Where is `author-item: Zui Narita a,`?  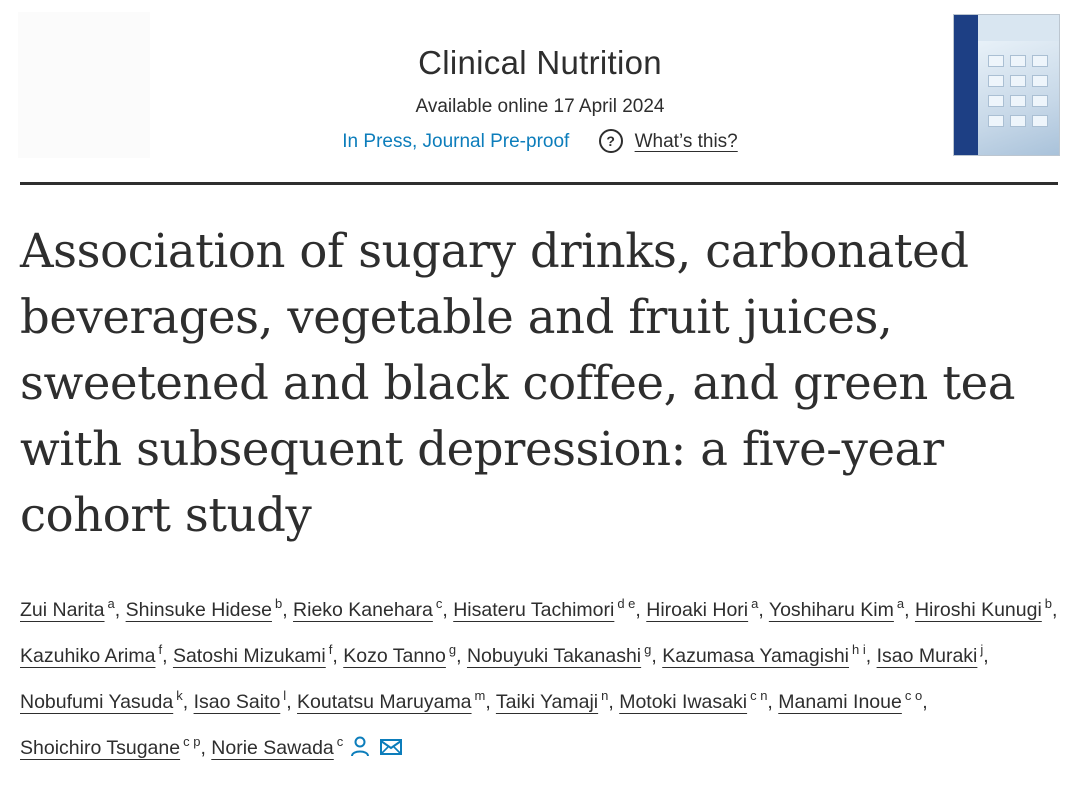 author-item: Zui Narita a, is located at coordinates (70, 608).